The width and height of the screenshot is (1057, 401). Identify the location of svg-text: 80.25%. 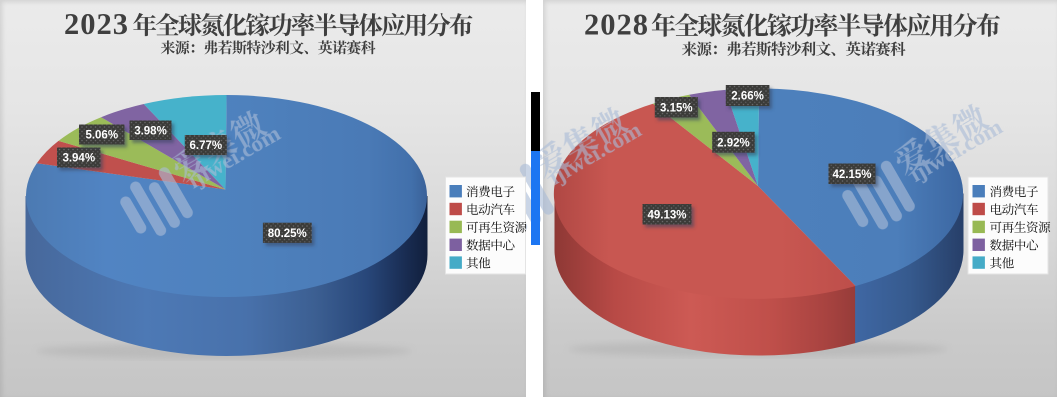
(287, 234).